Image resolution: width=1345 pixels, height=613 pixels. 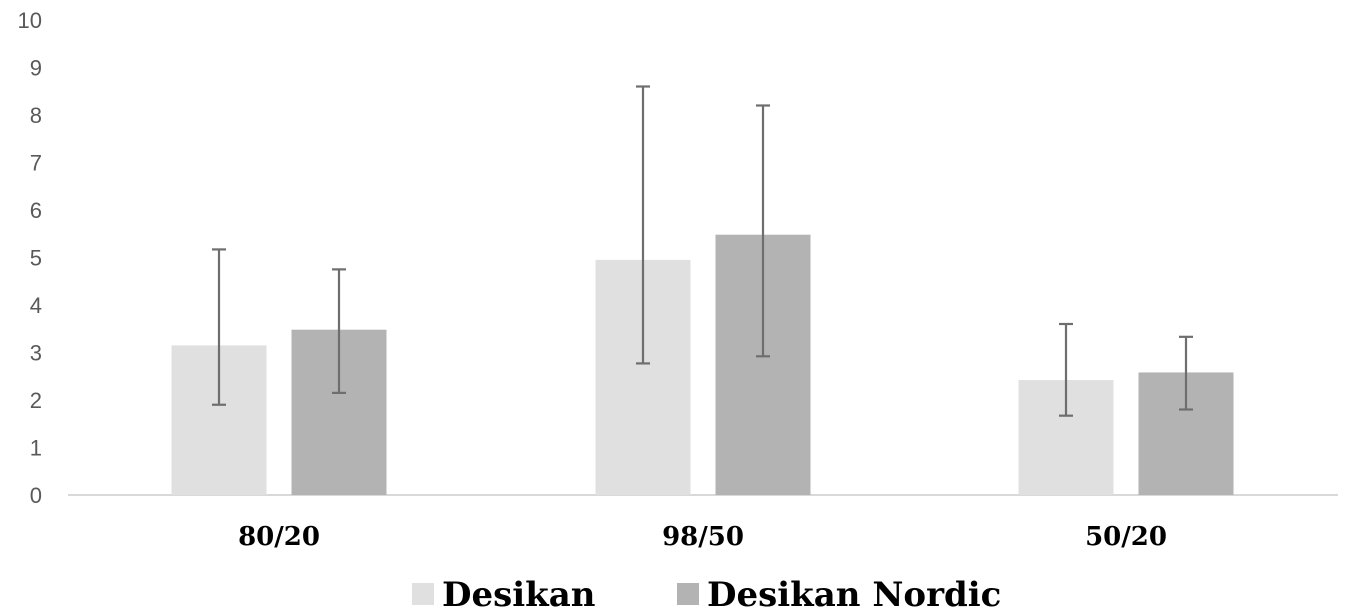 I want to click on x-tick-label: 50/20, so click(x=1126, y=537).